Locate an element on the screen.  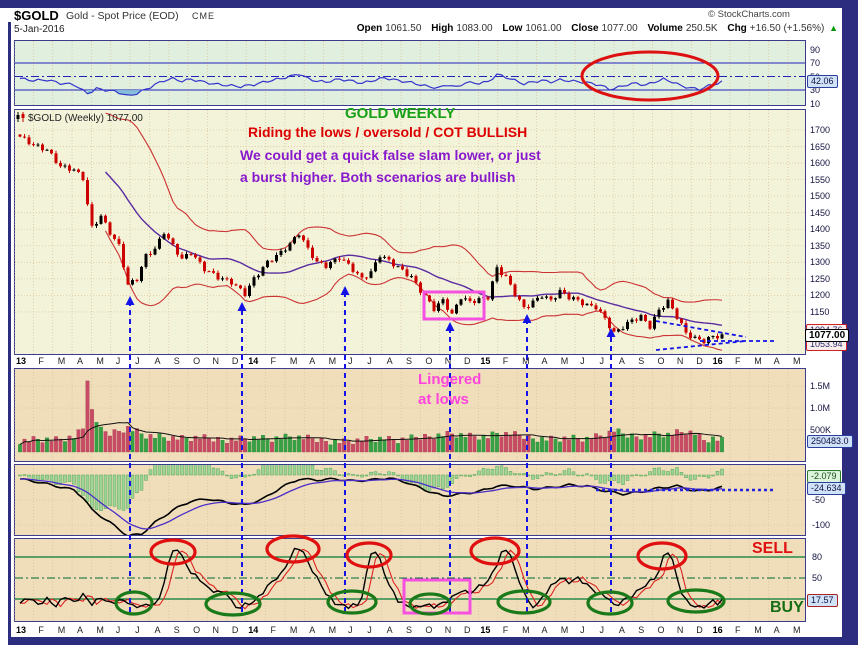
annotation-sell: SELL is located at coordinates (772, 548).